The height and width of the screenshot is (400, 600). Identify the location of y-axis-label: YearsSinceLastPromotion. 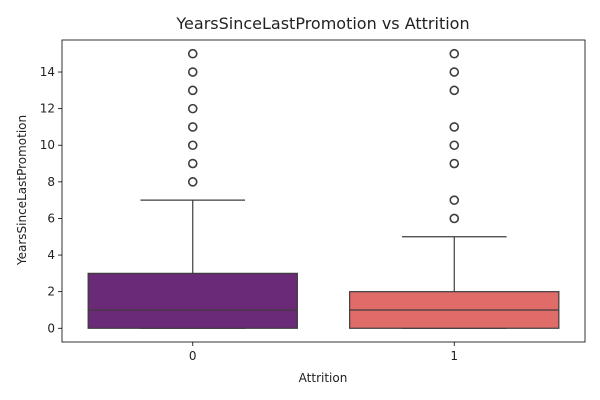
(22, 190).